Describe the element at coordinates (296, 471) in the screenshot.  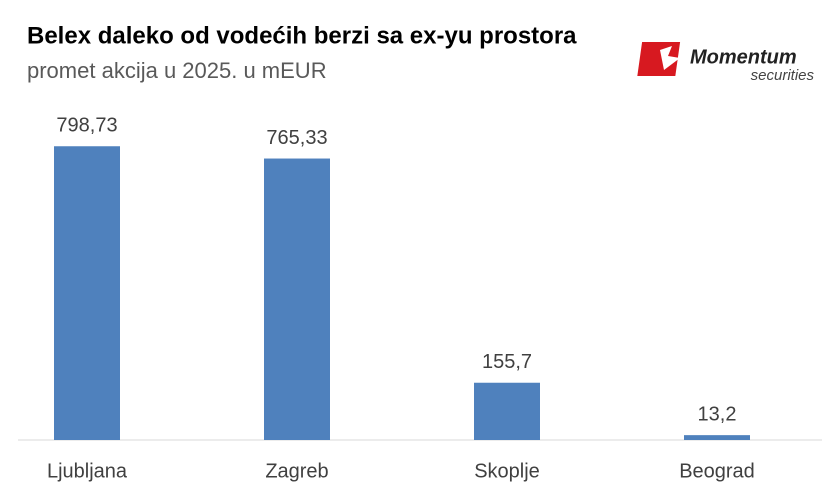
I see `x-tick-label: Zagreb` at that location.